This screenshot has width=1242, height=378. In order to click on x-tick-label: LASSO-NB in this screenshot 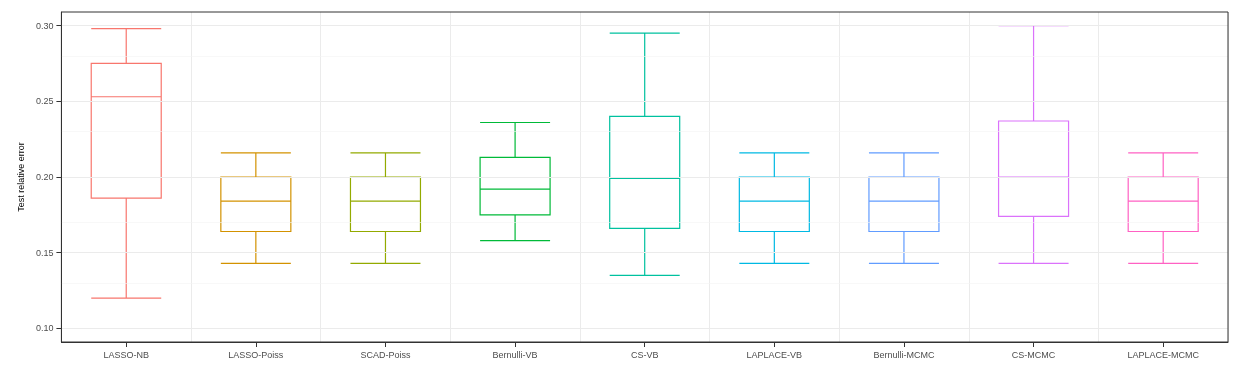, I will do `click(126, 354)`.